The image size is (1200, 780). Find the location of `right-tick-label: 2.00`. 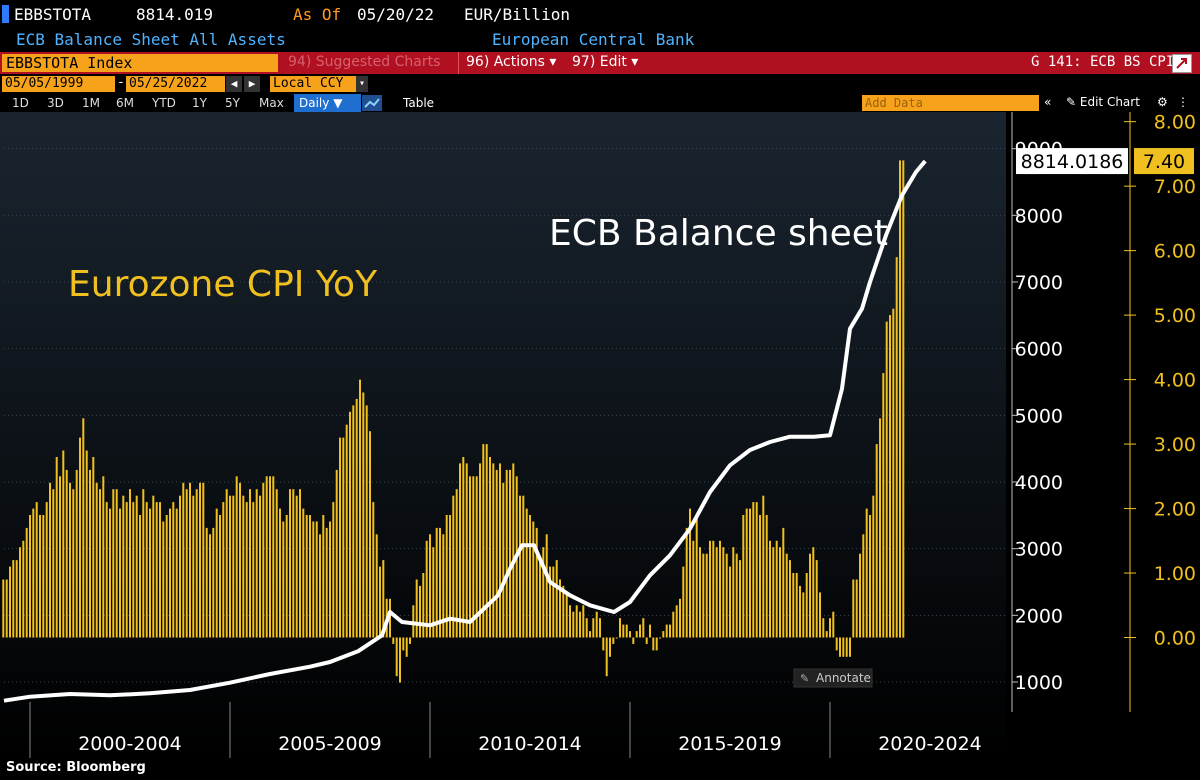

right-tick-label: 2.00 is located at coordinates (1175, 510).